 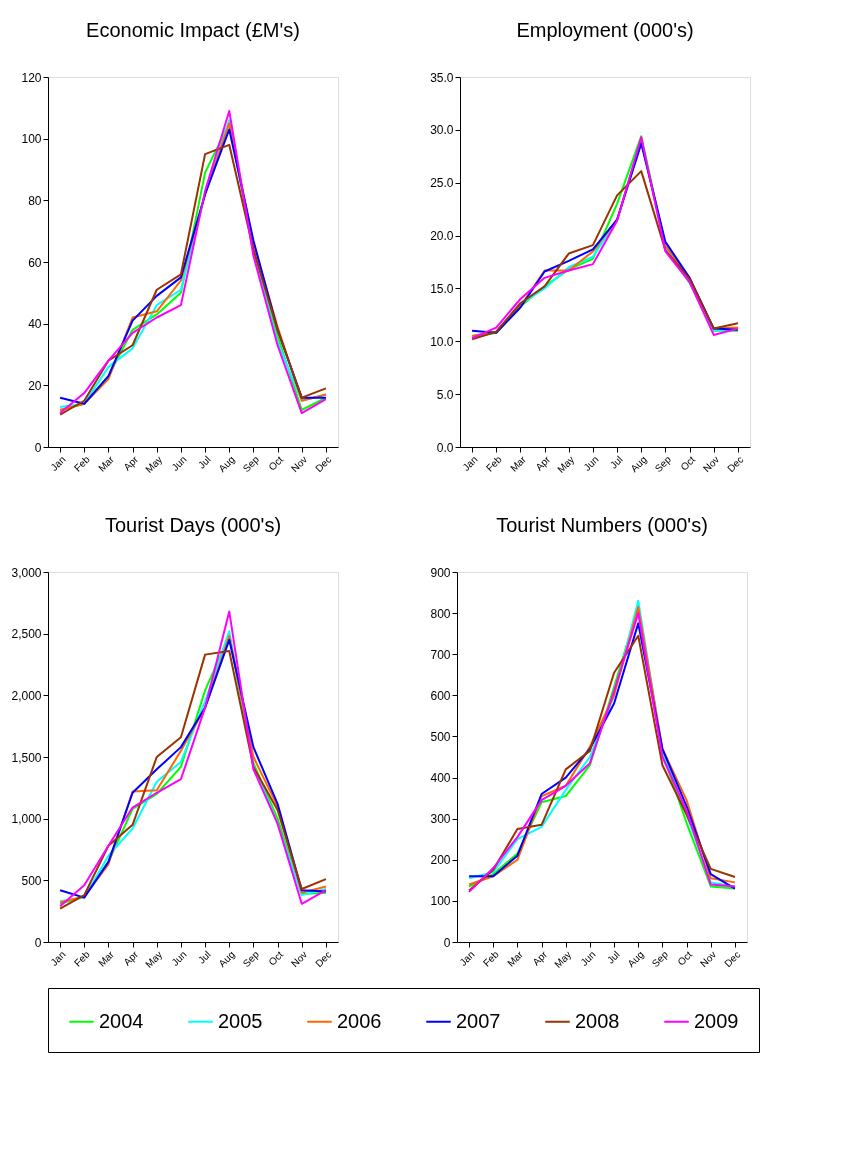 What do you see at coordinates (478, 1020) in the screenshot?
I see `legend-label: 2007` at bounding box center [478, 1020].